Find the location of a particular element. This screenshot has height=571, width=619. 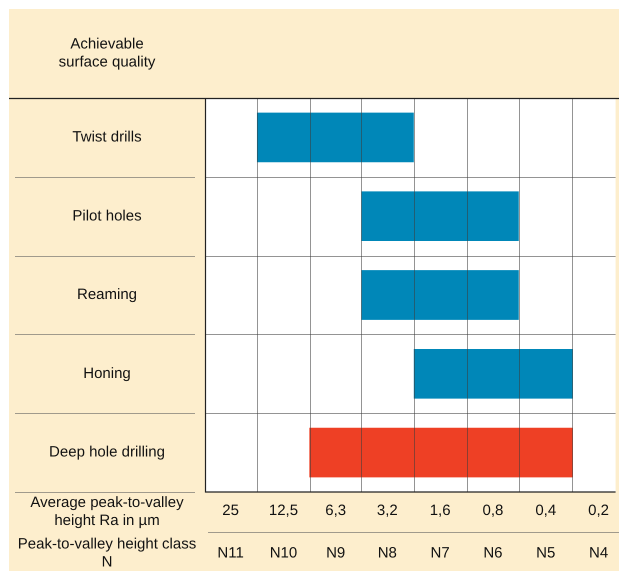

y-tick-label: Twist drills is located at coordinates (107, 137).